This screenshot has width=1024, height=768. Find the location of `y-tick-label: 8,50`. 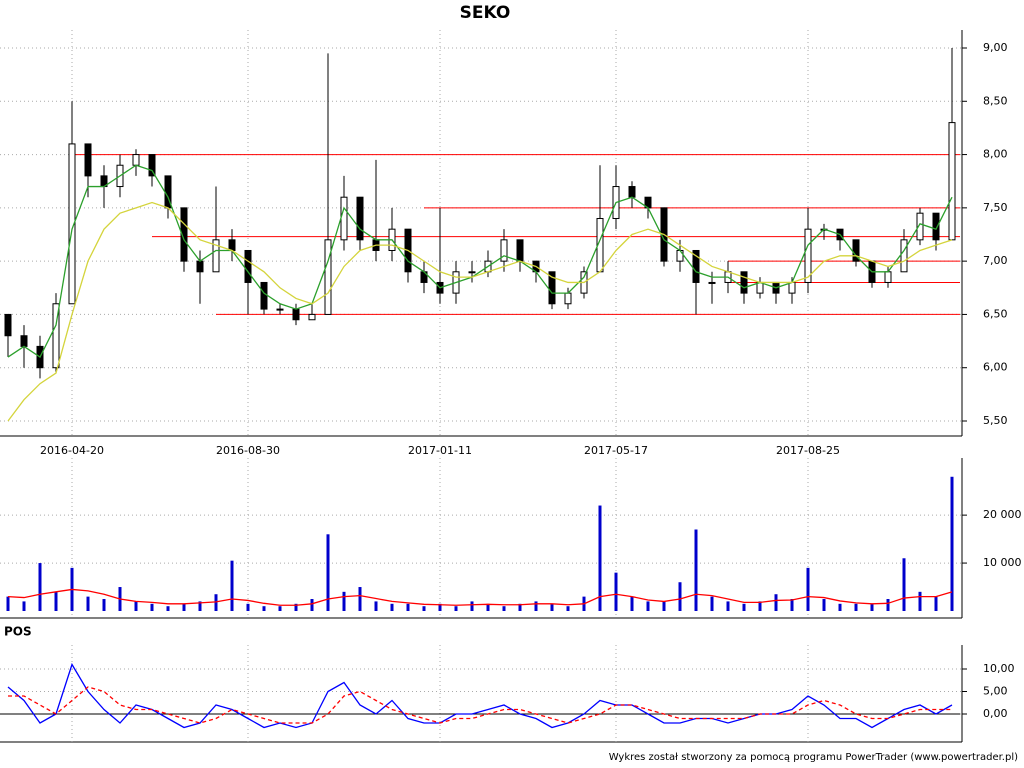

y-tick-label: 8,50 is located at coordinates (995, 100).